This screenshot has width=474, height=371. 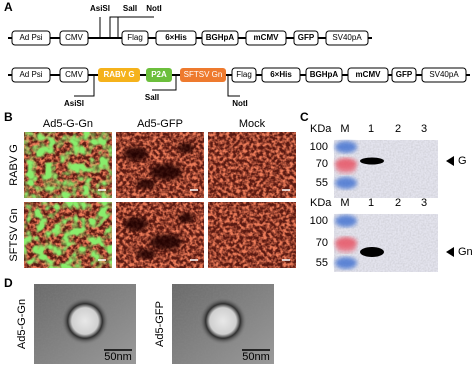 I want to click on row-label: SFTSV Gn, so click(x=14, y=234).